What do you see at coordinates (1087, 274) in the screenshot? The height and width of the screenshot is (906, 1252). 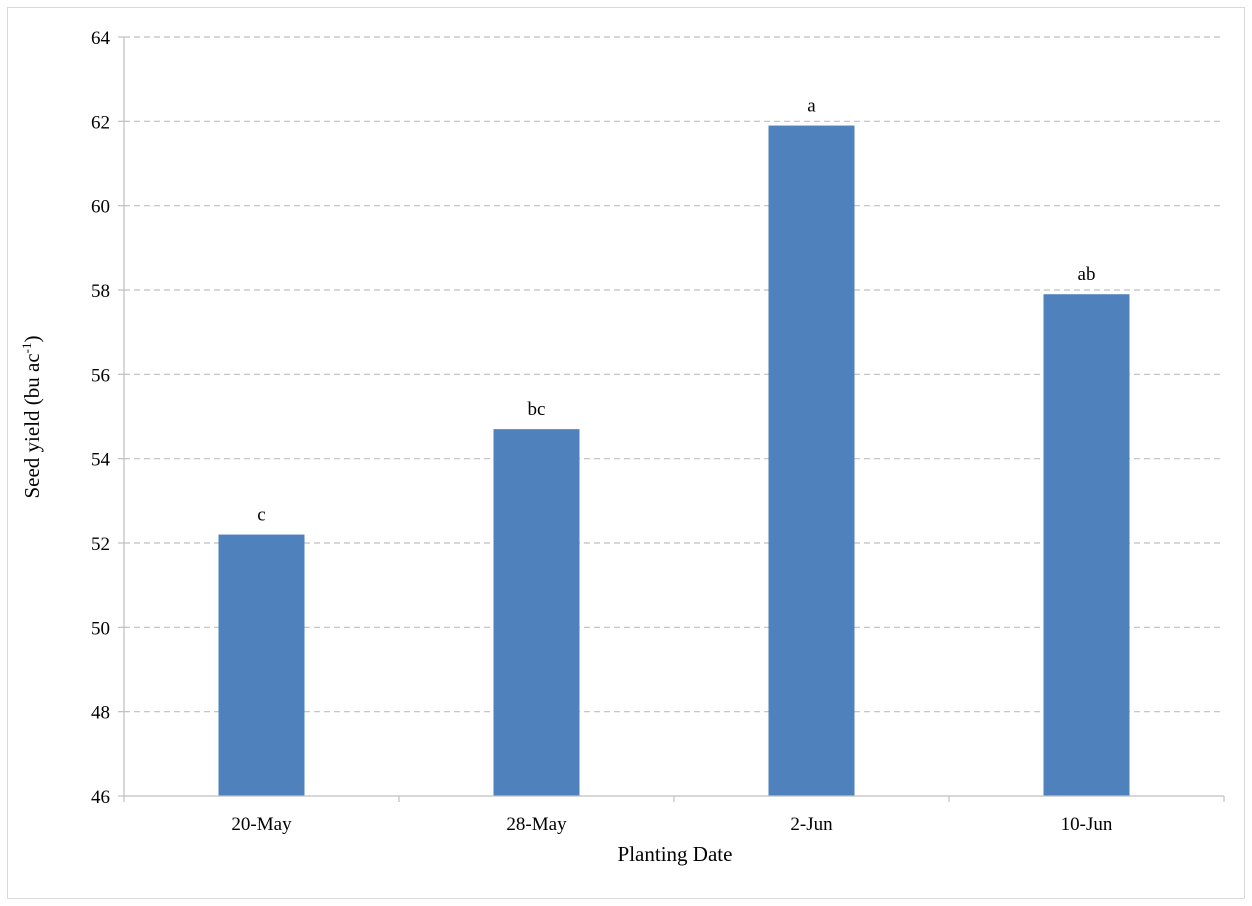 I see `data-label: ab` at bounding box center [1087, 274].